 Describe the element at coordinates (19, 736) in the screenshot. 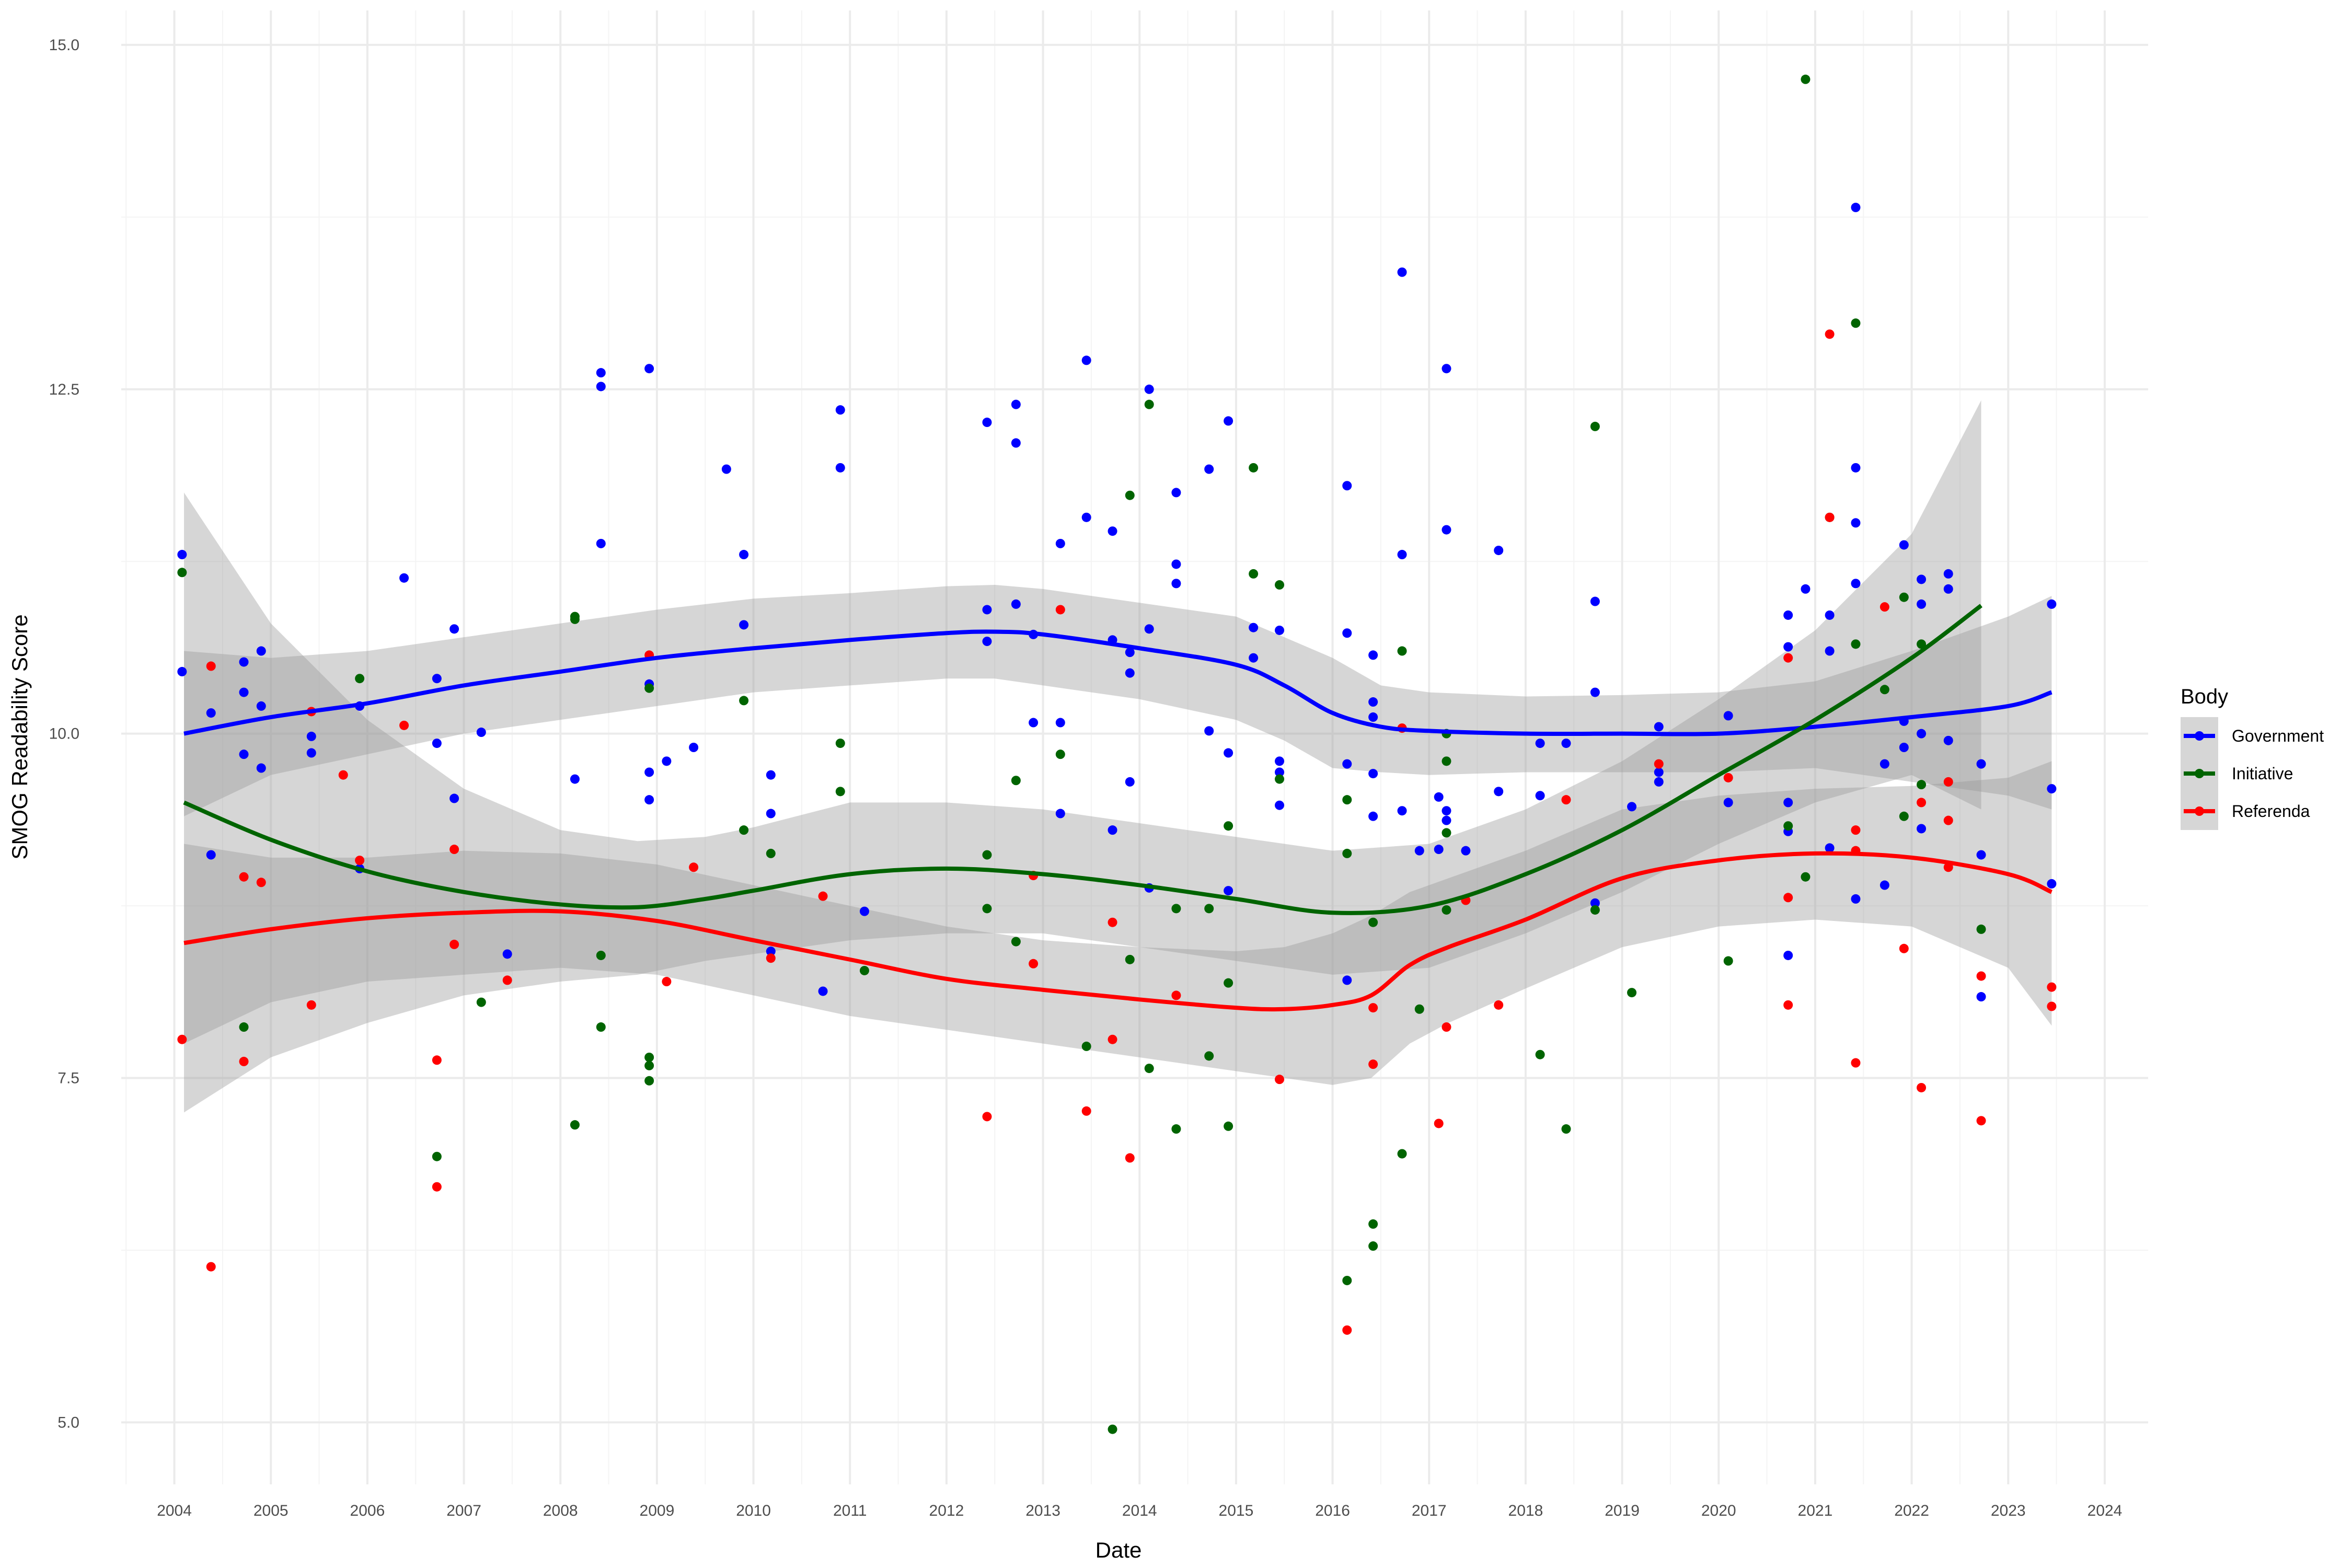

I see `y-axis-title: SMOG Readability Score` at that location.